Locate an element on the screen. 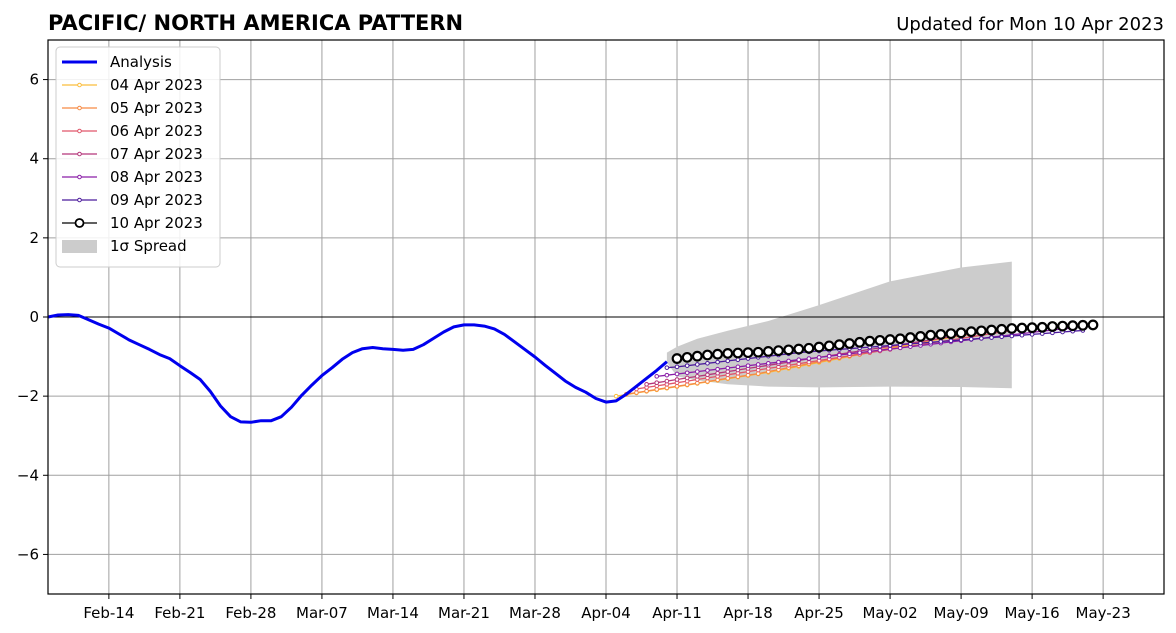 The height and width of the screenshot is (633, 1176). legend-item: Analysis is located at coordinates (117, 62).